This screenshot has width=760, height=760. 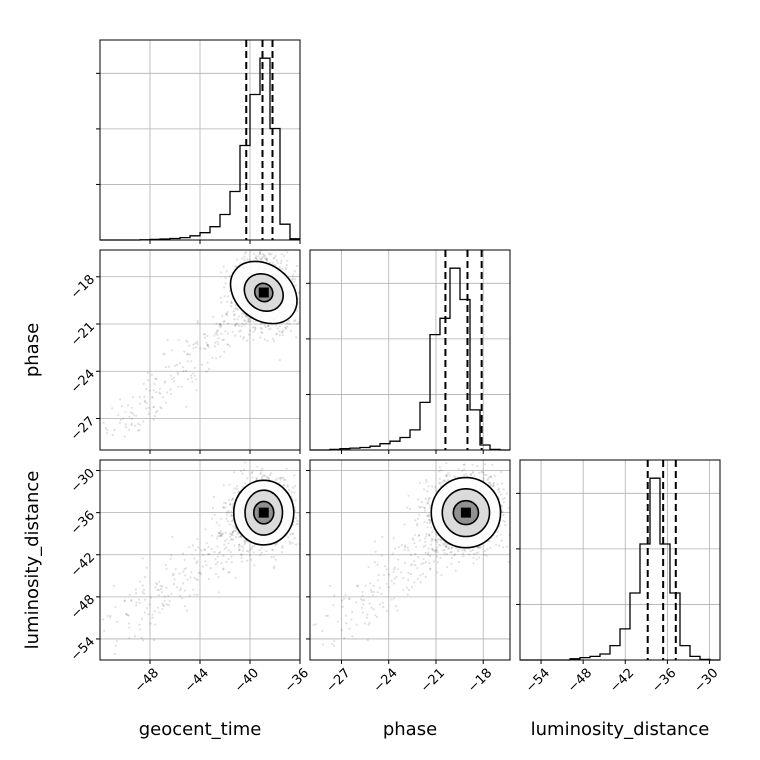 What do you see at coordinates (618, 560) in the screenshot?
I see `hist-panel-luminosity_distance` at bounding box center [618, 560].